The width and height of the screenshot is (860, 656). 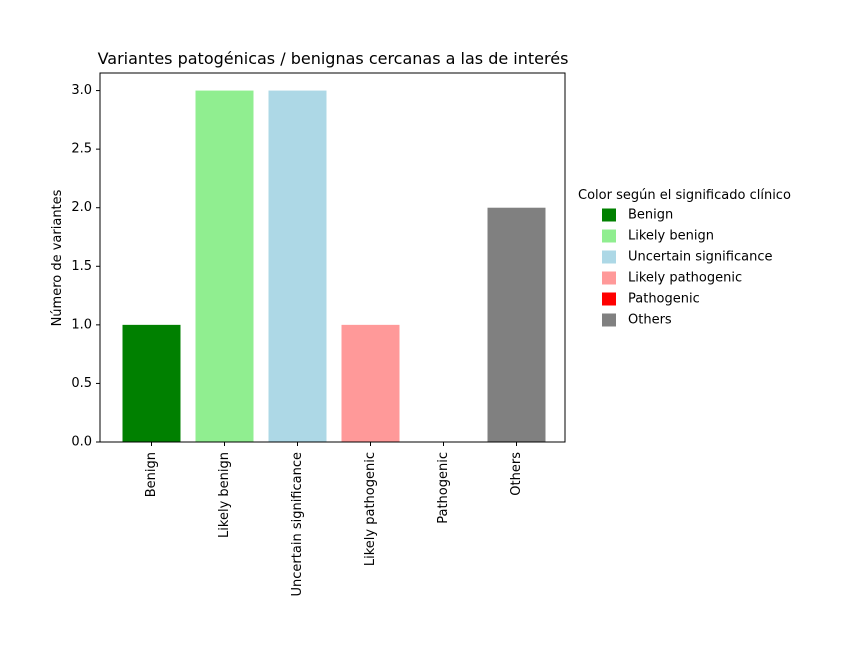 What do you see at coordinates (224, 266) in the screenshot?
I see `bar-likely-benign` at bounding box center [224, 266].